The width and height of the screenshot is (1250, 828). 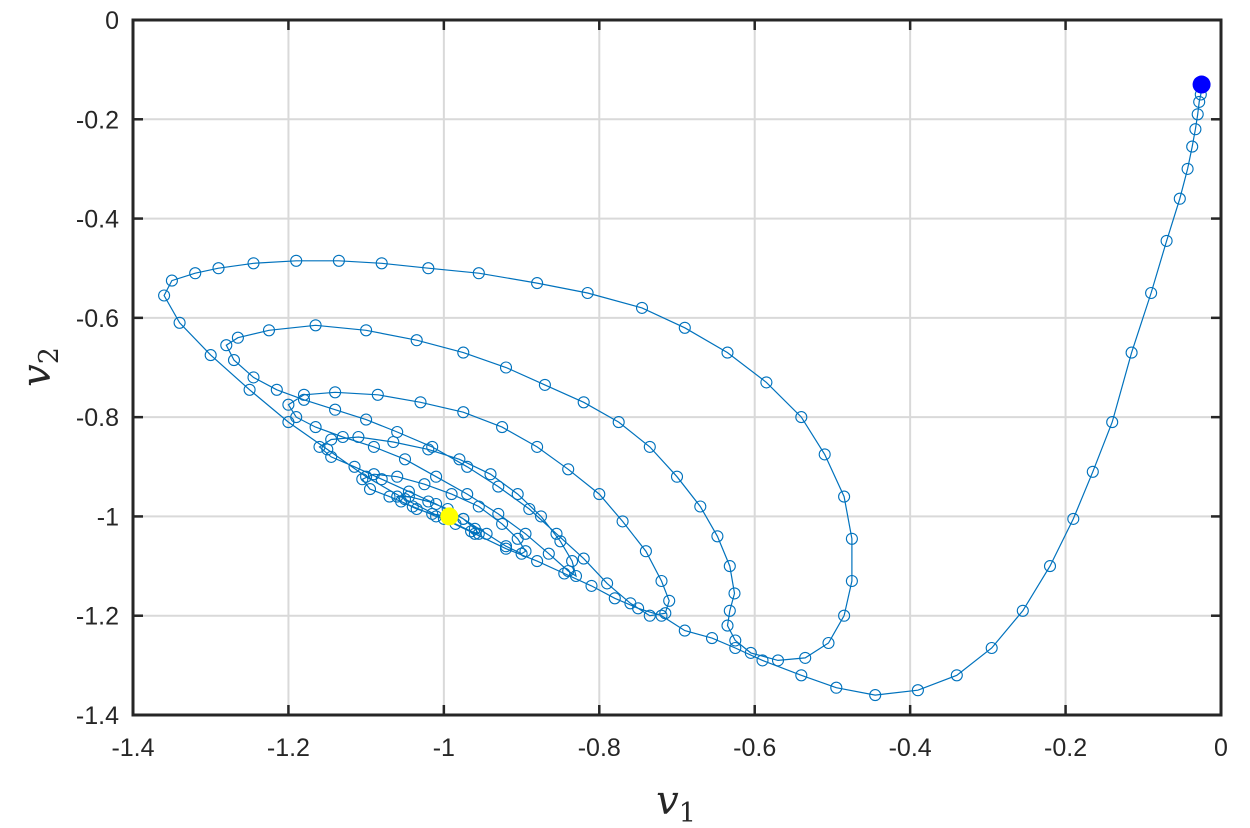 What do you see at coordinates (1065, 748) in the screenshot?
I see `x-tick-label: -0.2` at bounding box center [1065, 748].